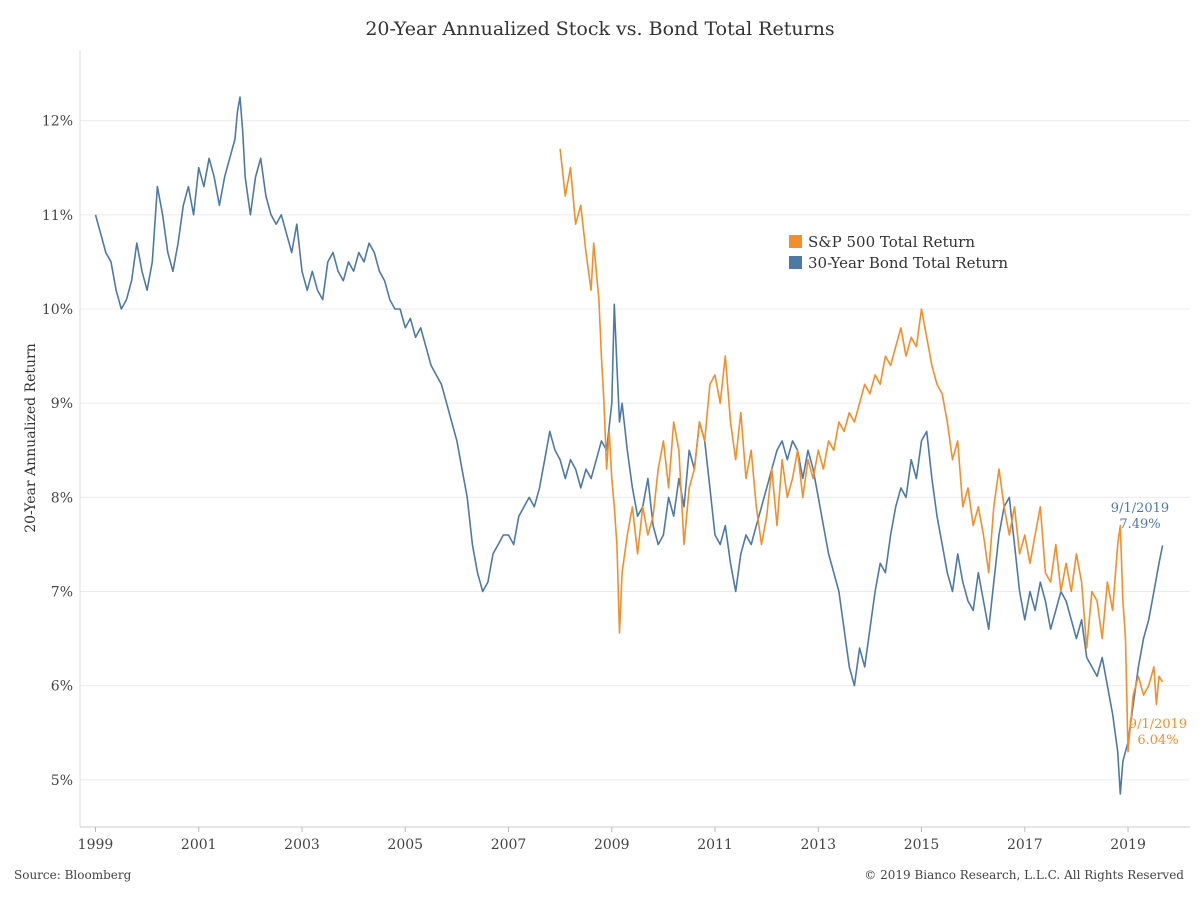 Image resolution: width=1200 pixels, height=900 pixels. Describe the element at coordinates (57, 122) in the screenshot. I see `y-tick-label: 12%` at that location.